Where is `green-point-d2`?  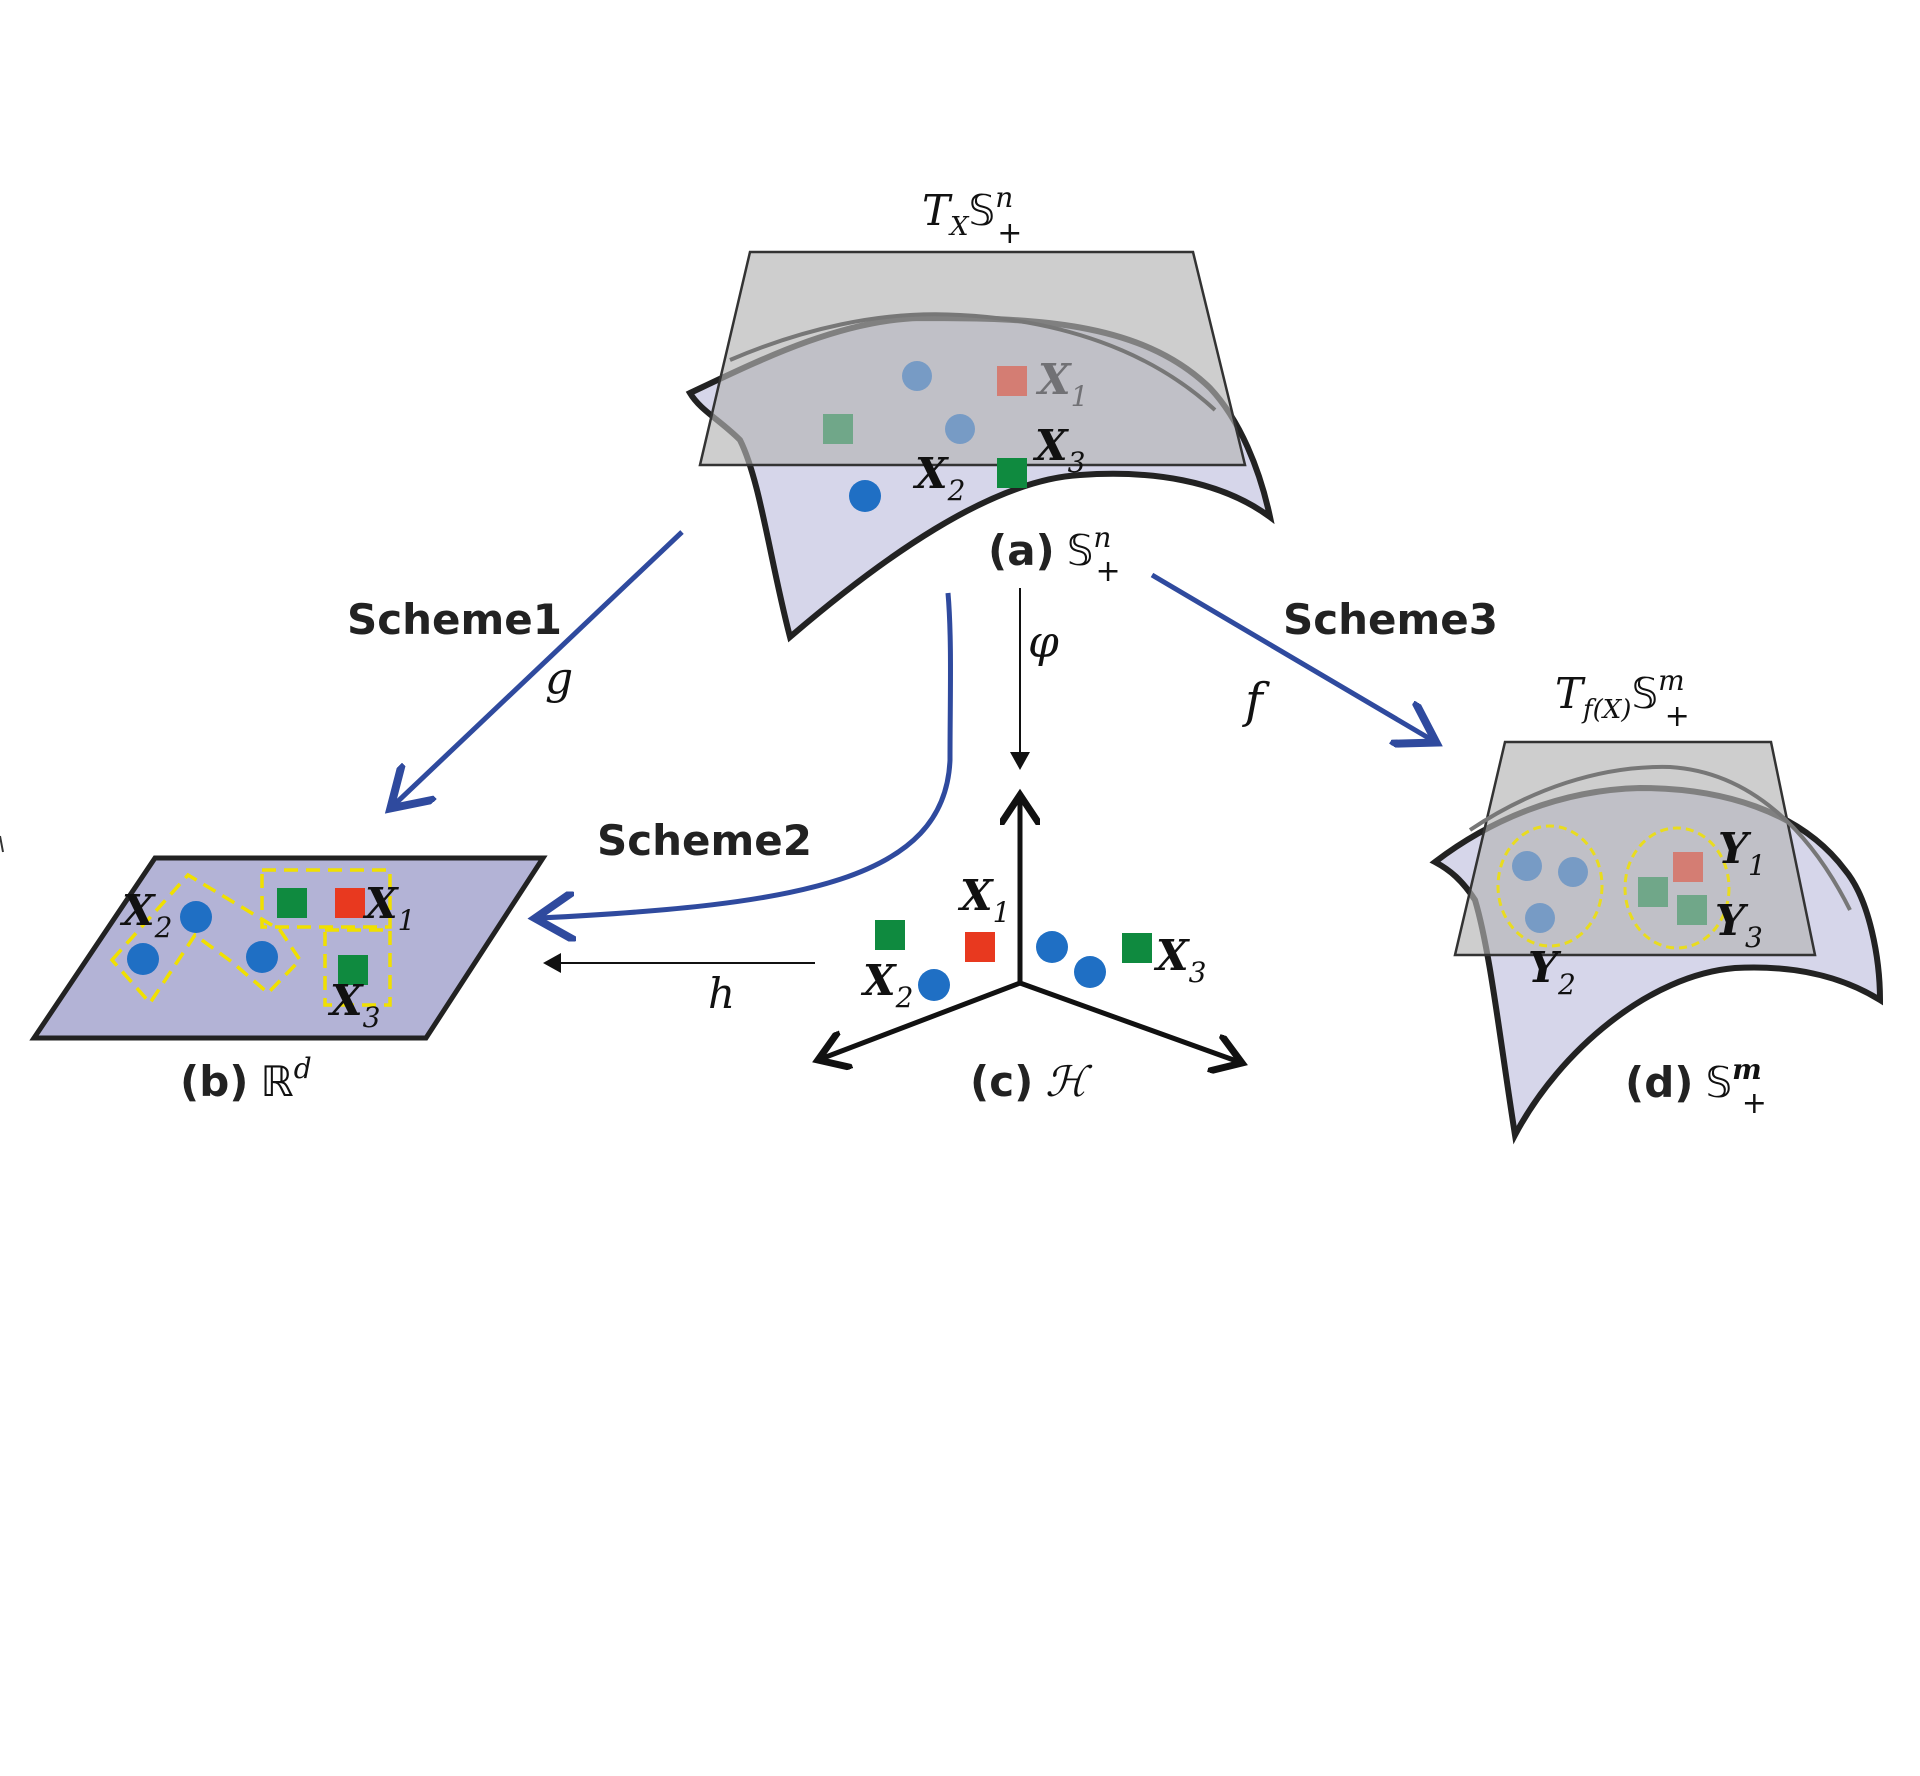 green-point-d2 is located at coordinates (1692, 910).